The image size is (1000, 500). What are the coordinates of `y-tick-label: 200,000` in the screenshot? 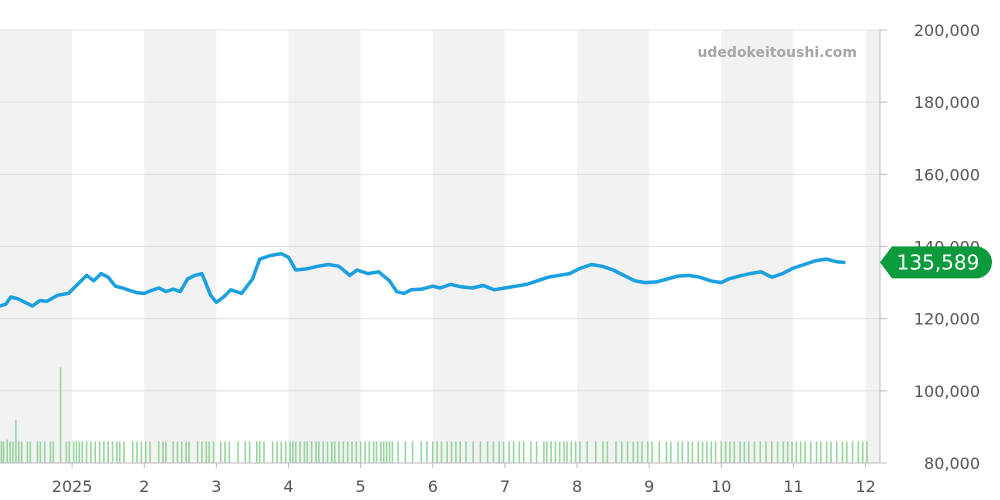 It's located at (947, 30).